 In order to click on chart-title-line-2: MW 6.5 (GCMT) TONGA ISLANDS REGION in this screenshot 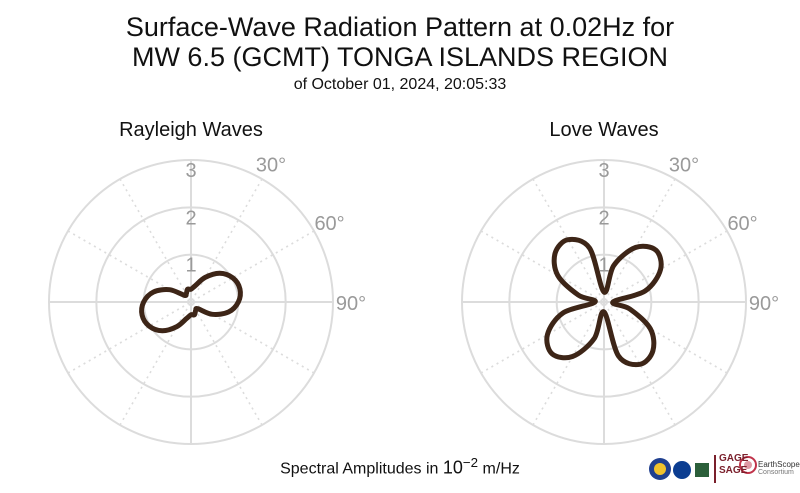, I will do `click(400, 57)`.